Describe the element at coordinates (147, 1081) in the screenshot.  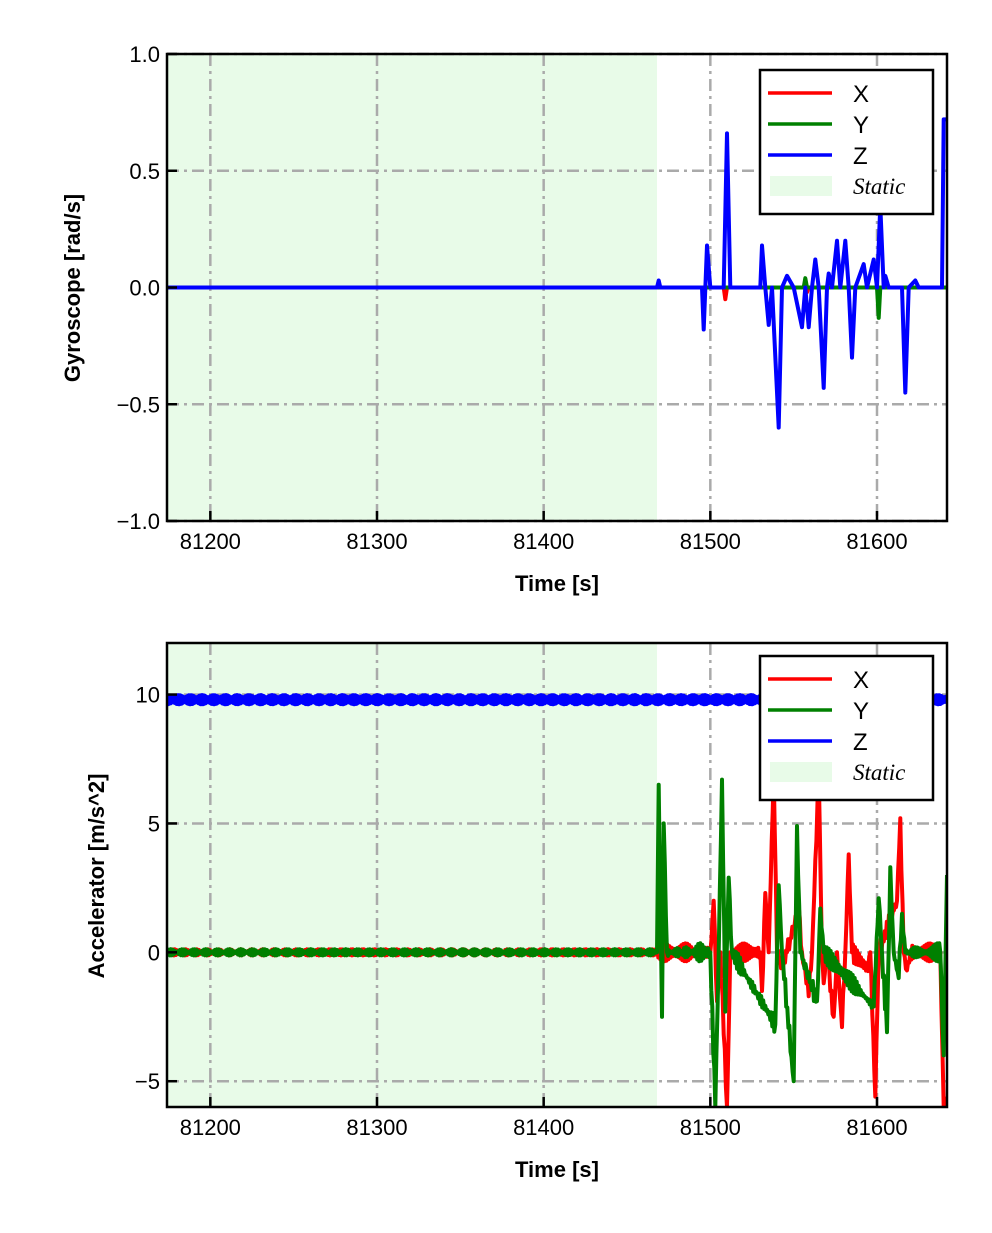
I see `y-tick-label: −5` at that location.